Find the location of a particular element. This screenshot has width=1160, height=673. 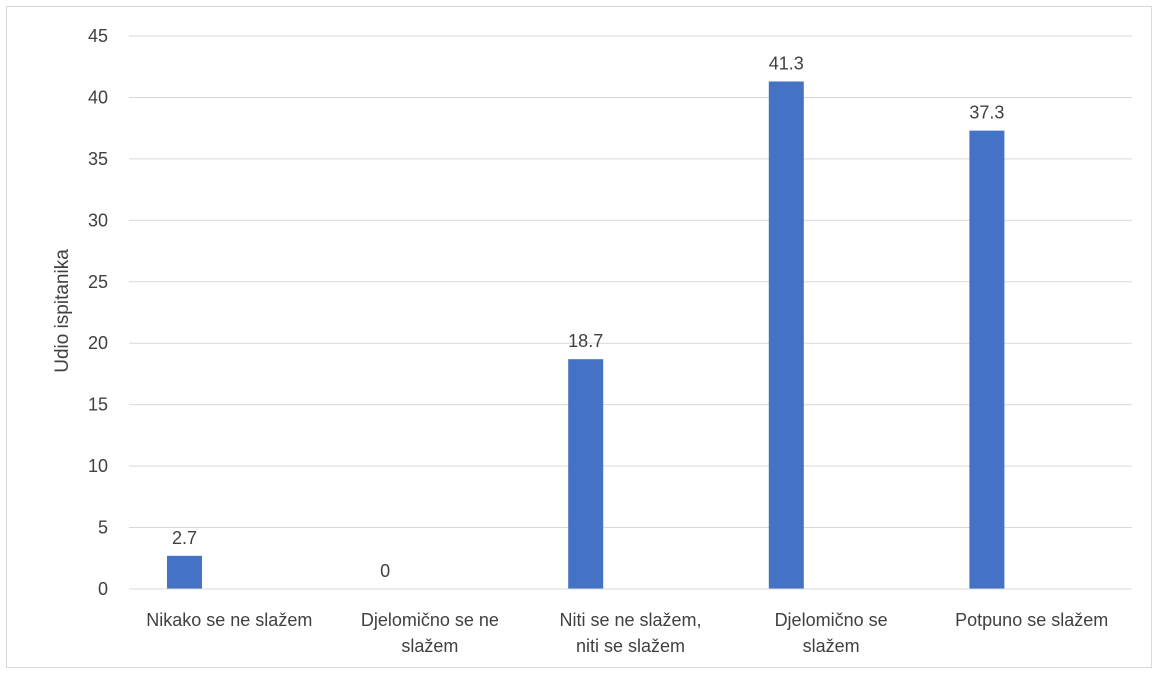

category-label-line: Djelomično se is located at coordinates (831, 620).